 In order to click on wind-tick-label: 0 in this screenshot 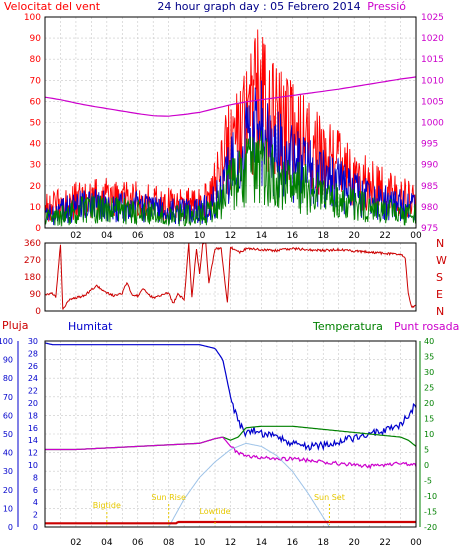, I will do `click(38, 229)`.